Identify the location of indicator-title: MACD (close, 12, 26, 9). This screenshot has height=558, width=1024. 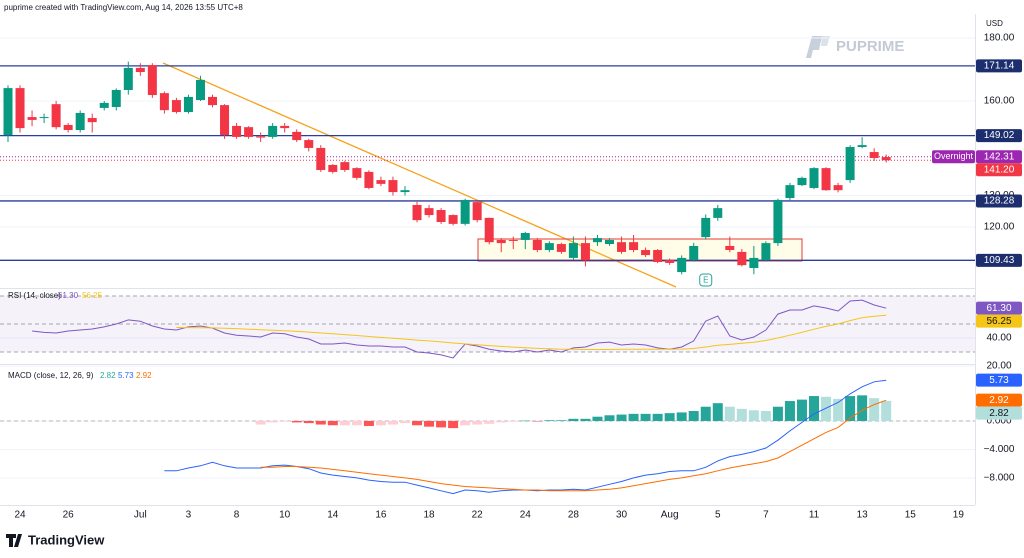
(51, 375).